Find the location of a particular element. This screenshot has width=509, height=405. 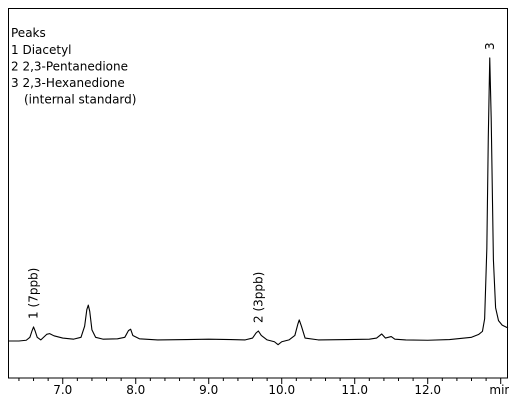

x-tick-label: 9.0 is located at coordinates (208, 390).